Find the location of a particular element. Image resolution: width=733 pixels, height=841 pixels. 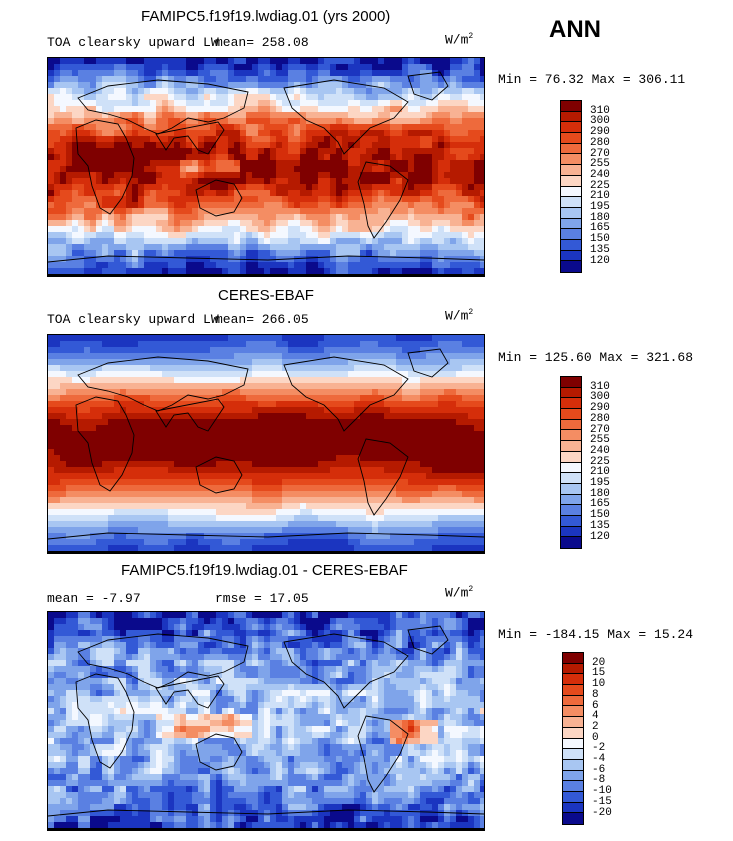

colorbar-tick-label: 210 is located at coordinates (600, 196).